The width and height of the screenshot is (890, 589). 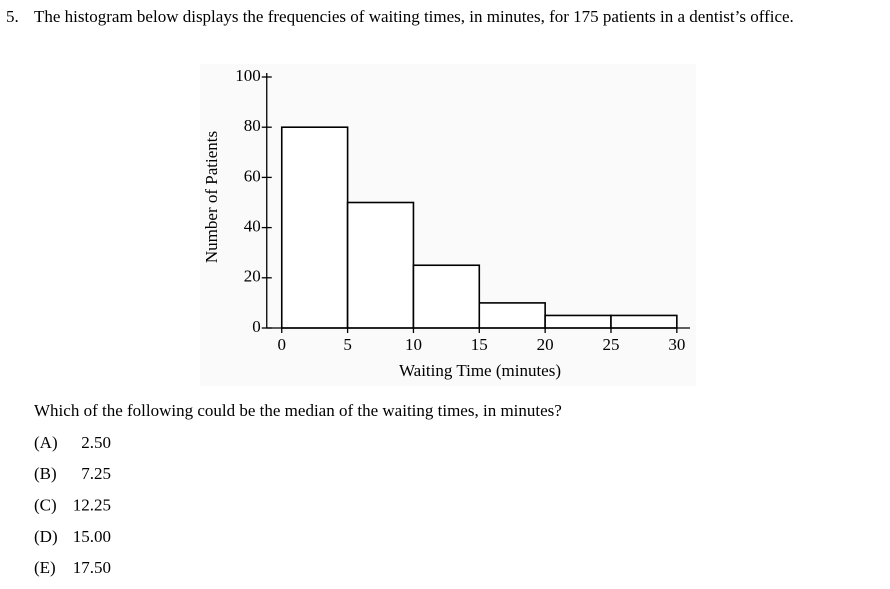 I want to click on x-tick-label: 25, so click(x=610, y=344).